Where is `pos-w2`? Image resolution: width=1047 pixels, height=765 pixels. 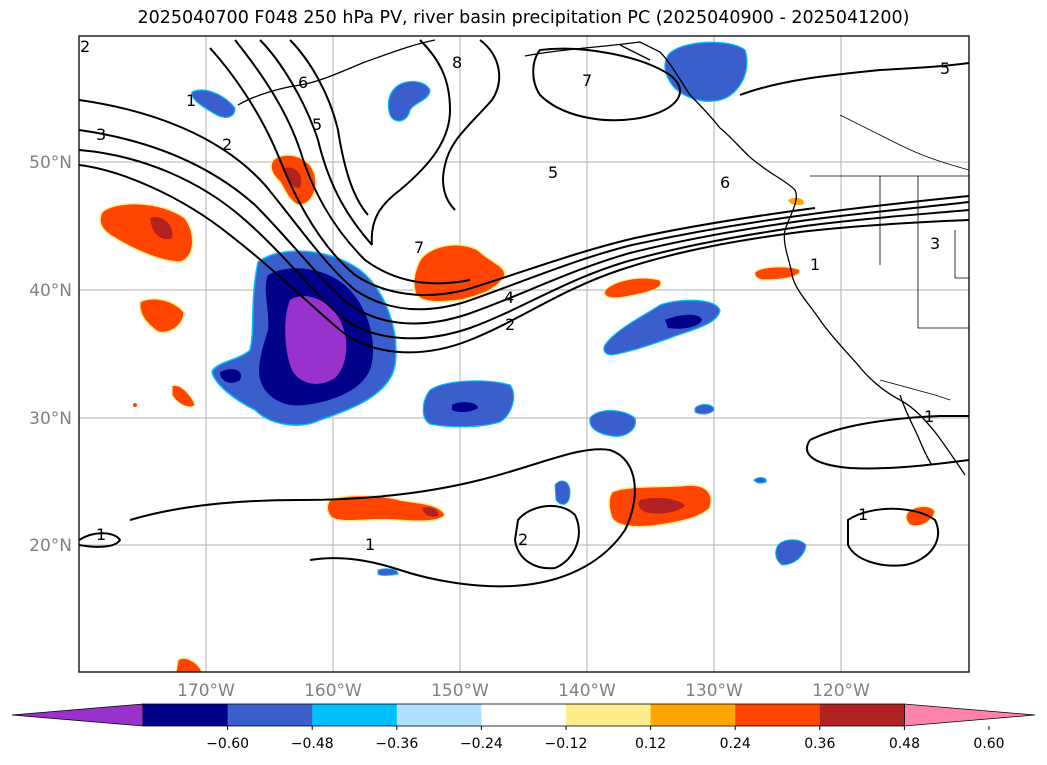 pos-w2 is located at coordinates (162, 316).